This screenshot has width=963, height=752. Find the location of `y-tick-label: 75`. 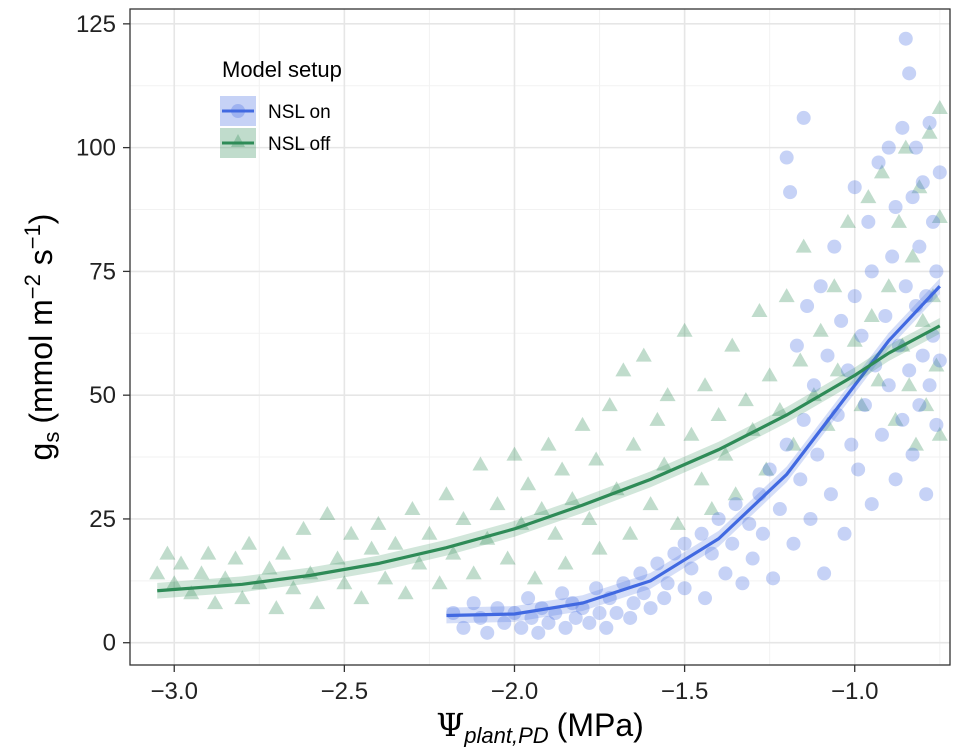

y-tick-label: 75 is located at coordinates (102, 271).